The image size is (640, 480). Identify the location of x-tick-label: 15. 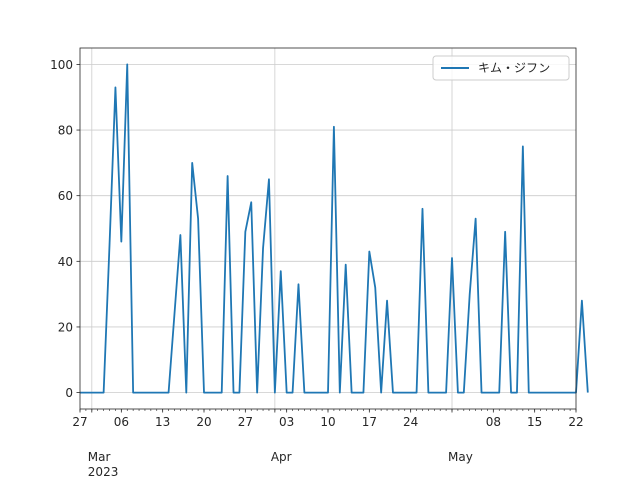
(534, 422).